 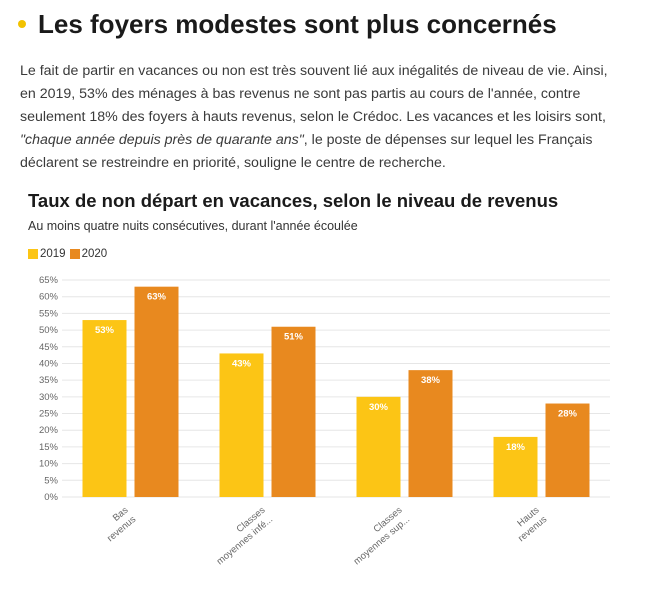 I want to click on legend-item-2020: 2020, so click(x=88, y=254).